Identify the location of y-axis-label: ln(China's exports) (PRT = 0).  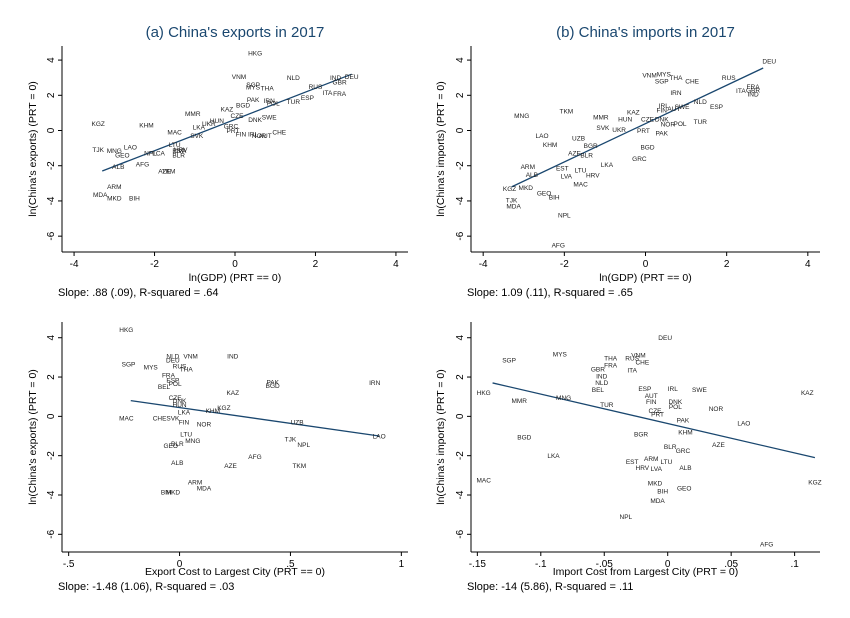
(33, 149).